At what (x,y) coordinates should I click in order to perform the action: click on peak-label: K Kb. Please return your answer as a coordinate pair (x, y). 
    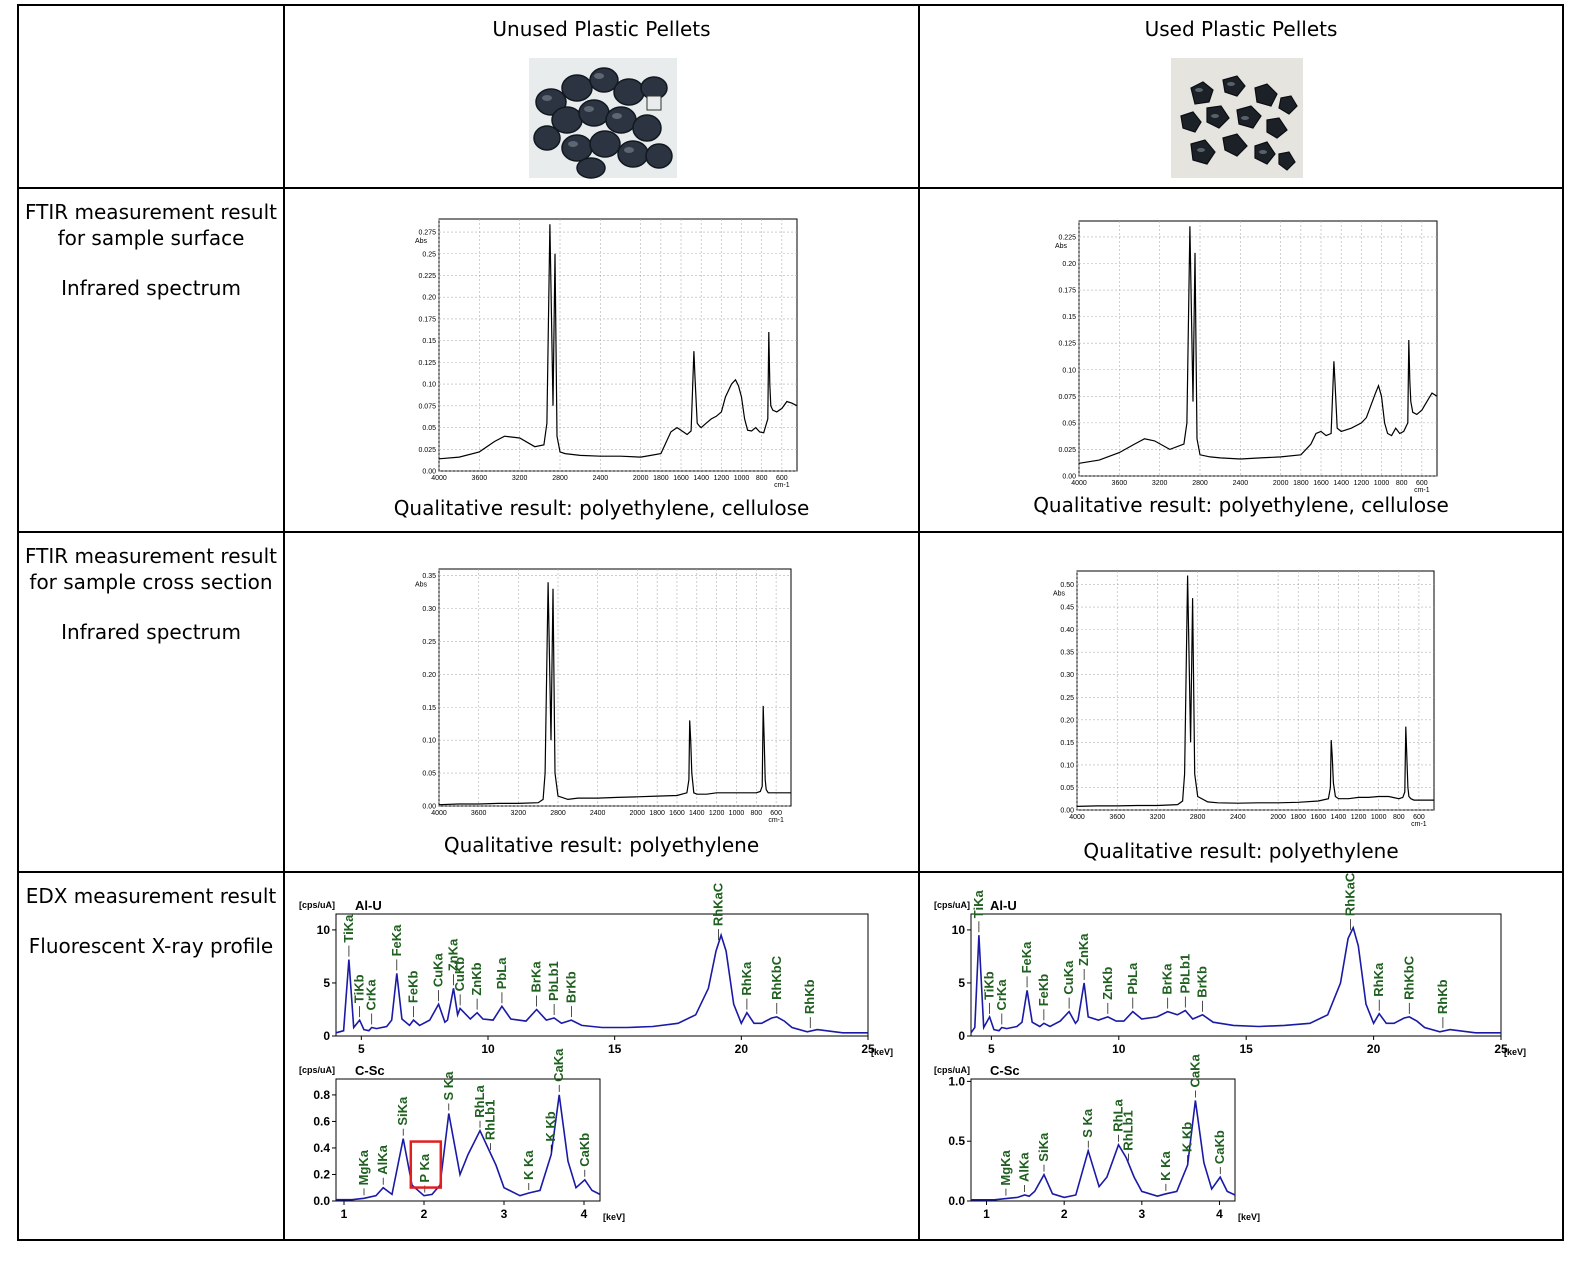
    Looking at the image, I should click on (550, 1126).